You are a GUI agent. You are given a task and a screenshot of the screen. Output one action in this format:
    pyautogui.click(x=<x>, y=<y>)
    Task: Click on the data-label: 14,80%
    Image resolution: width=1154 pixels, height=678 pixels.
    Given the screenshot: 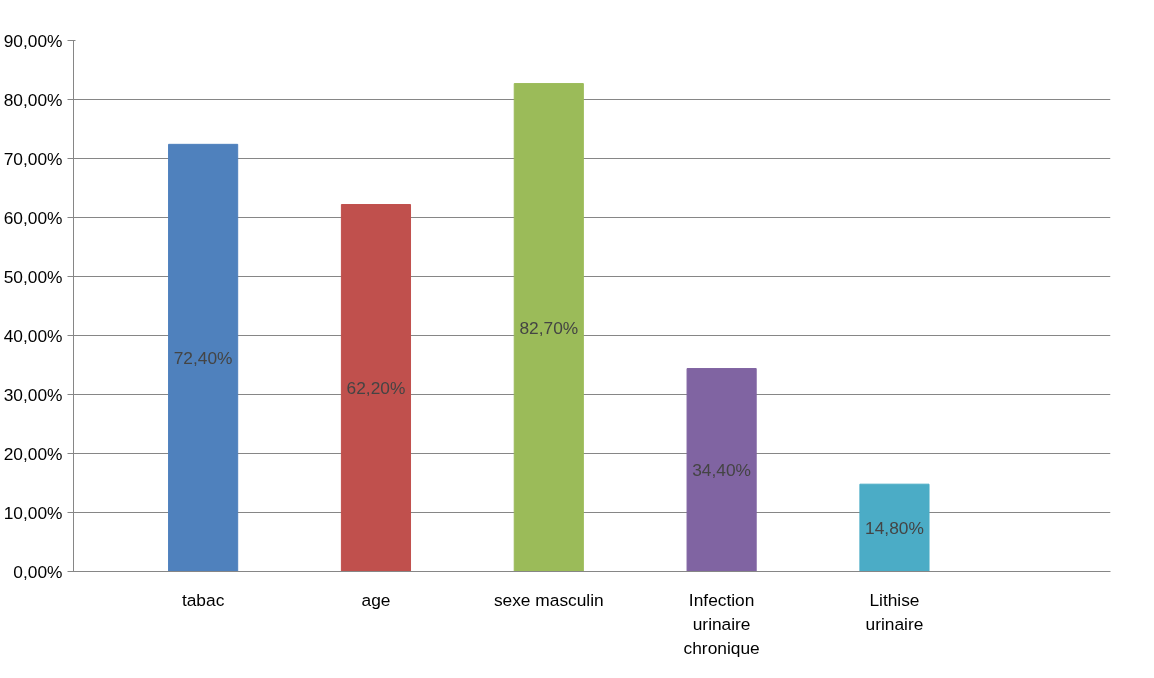 What is the action you would take?
    pyautogui.click(x=894, y=527)
    